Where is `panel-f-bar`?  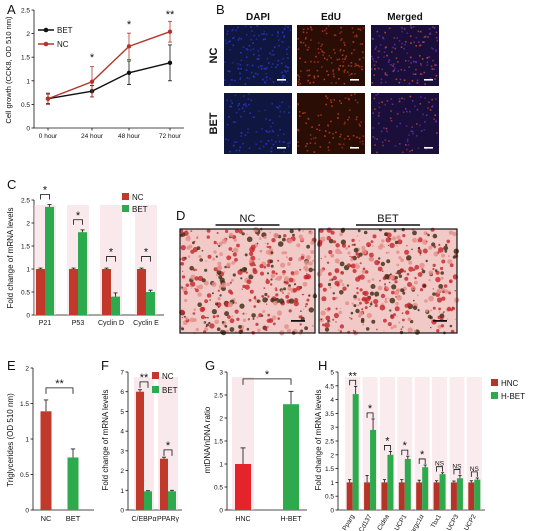 panel-f-bar is located at coordinates (148, 500).